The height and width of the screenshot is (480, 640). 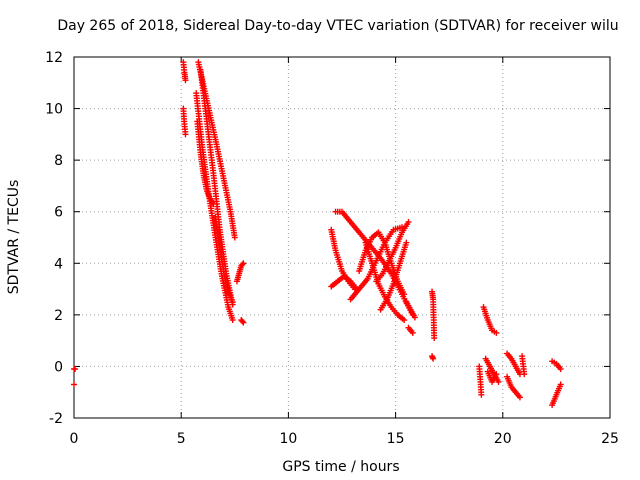 What do you see at coordinates (58, 213) in the screenshot?
I see `y-tick-label: 6` at bounding box center [58, 213].